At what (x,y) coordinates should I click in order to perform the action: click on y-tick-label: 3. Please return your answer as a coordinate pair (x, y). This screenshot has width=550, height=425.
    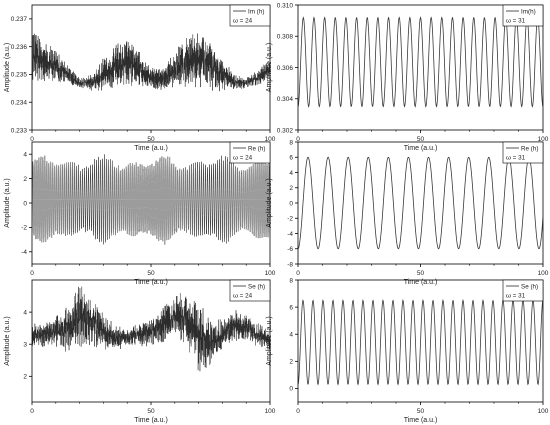
    Looking at the image, I should click on (25, 345).